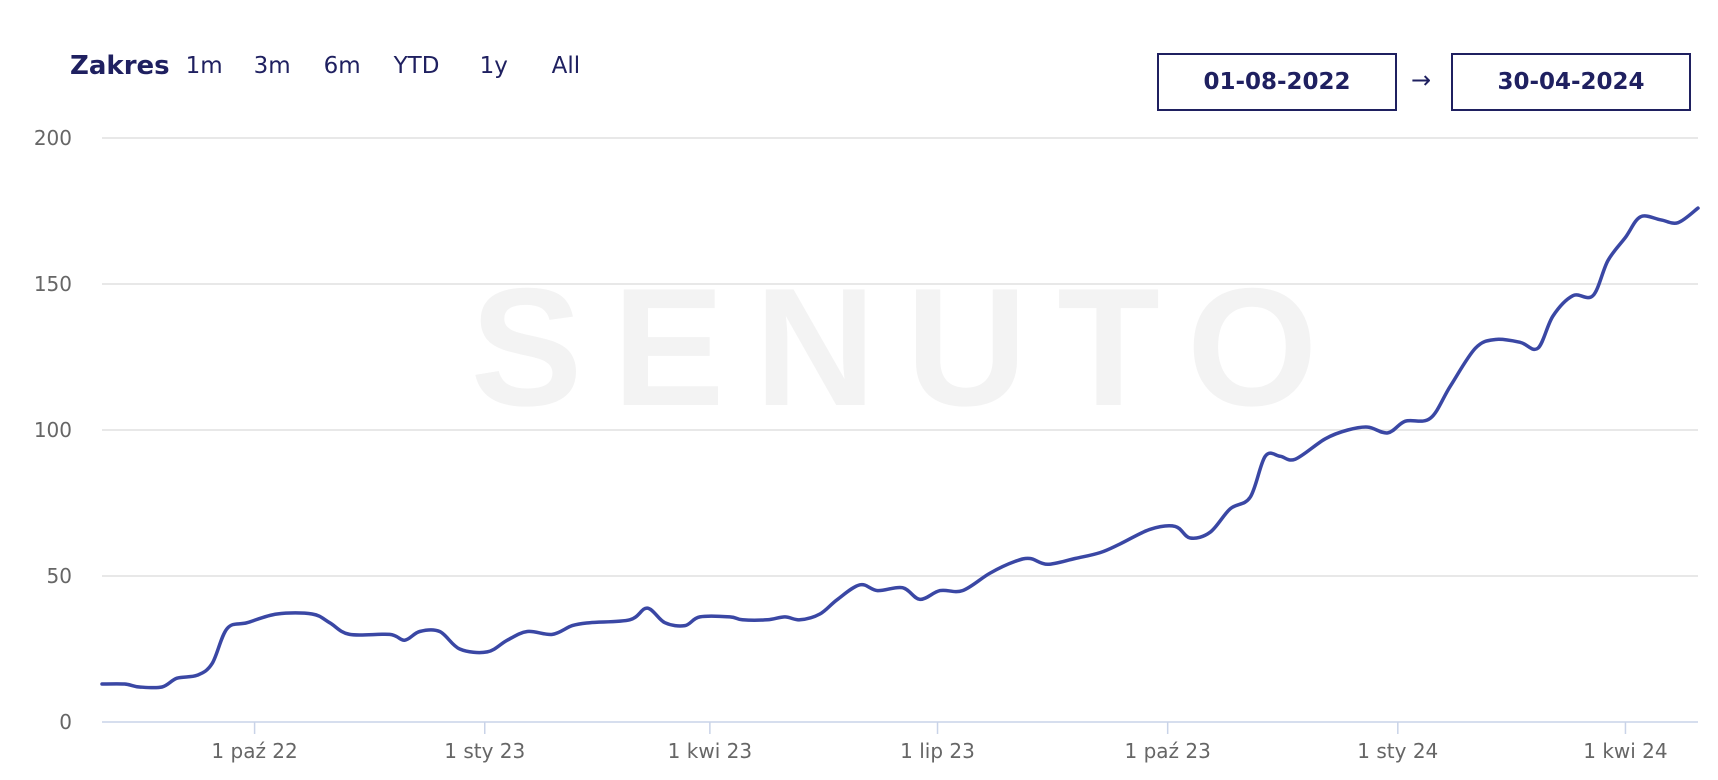 The image size is (1718, 780). Describe the element at coordinates (937, 751) in the screenshot. I see `x-tick-label: 1 lip 23` at that location.